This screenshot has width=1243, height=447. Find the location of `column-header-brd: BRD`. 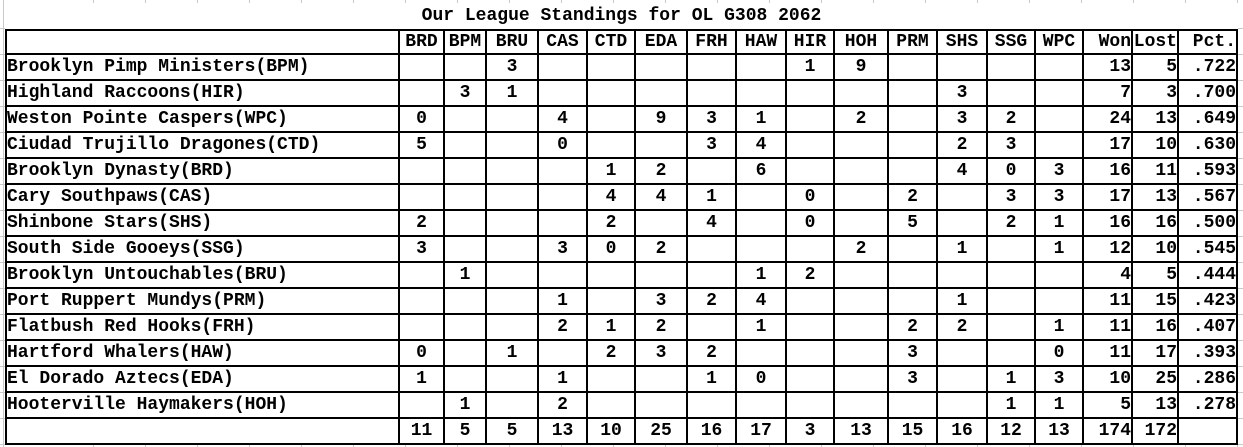

column-header-brd: BRD is located at coordinates (421, 42).